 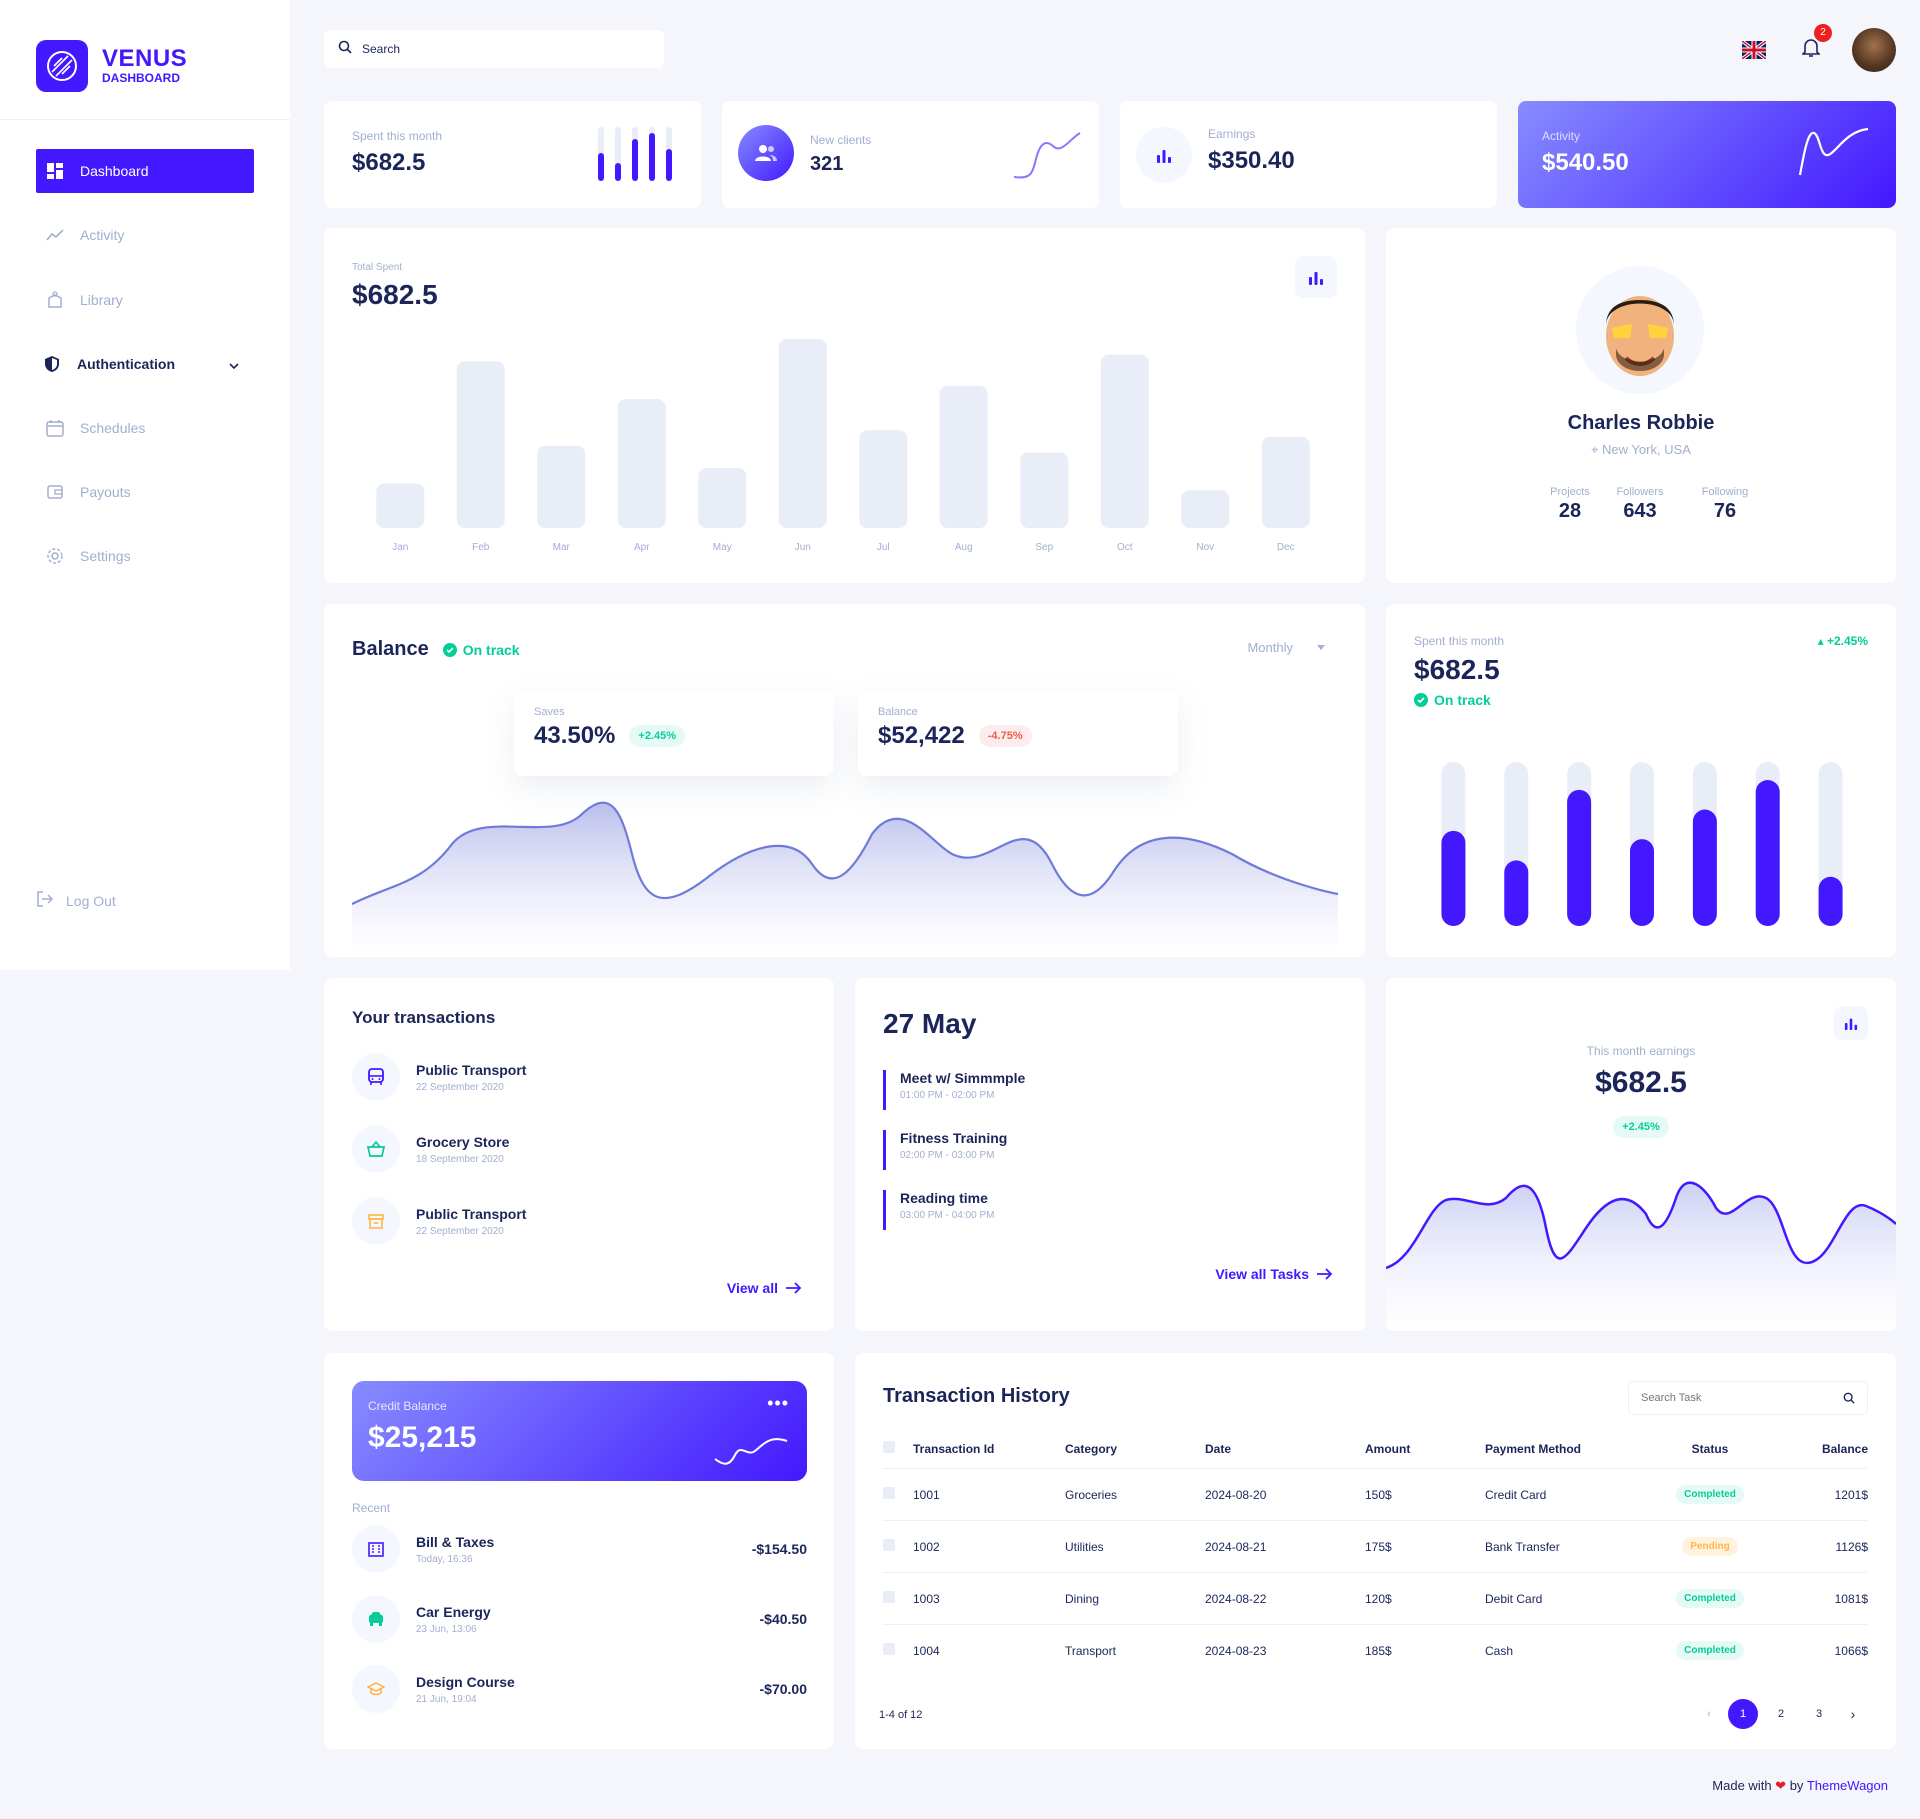 I want to click on sidebar-item-authentication: Authentication, so click(x=142, y=364).